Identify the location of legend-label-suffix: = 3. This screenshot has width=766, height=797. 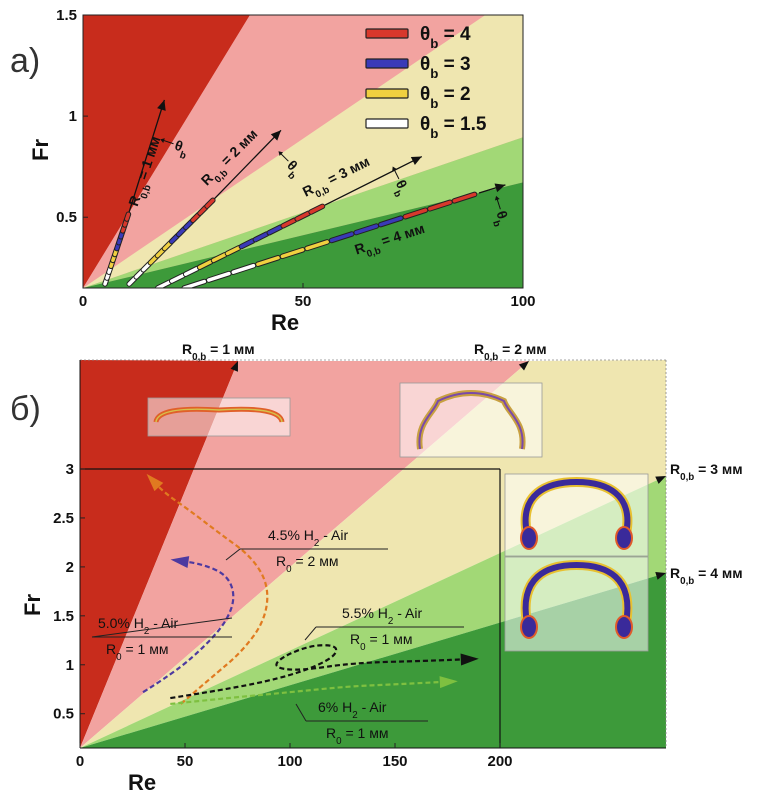
(454, 64).